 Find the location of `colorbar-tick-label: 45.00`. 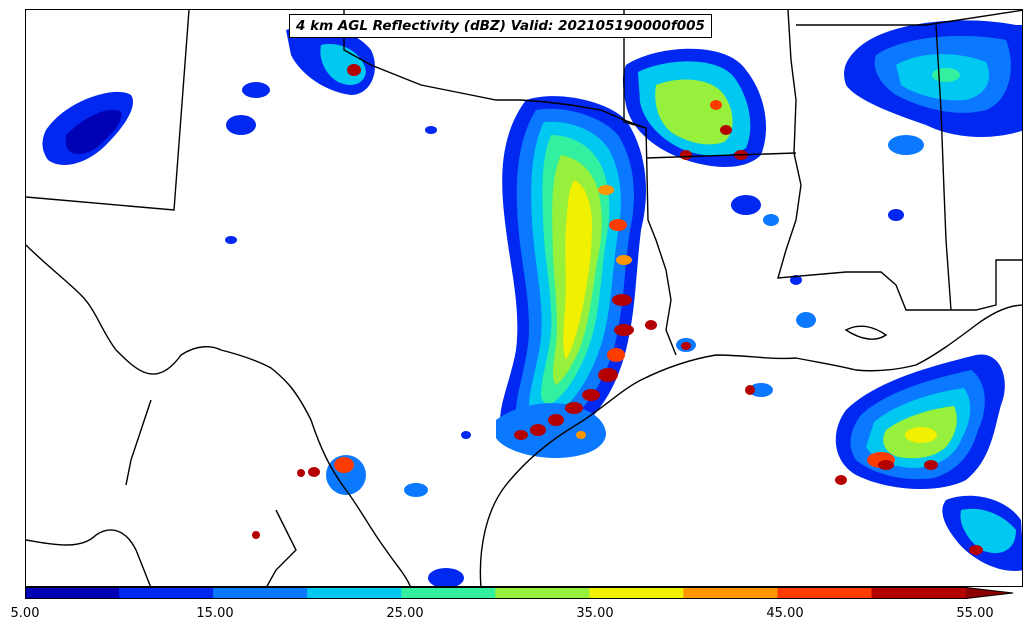

colorbar-tick-label: 45.00 is located at coordinates (785, 613).